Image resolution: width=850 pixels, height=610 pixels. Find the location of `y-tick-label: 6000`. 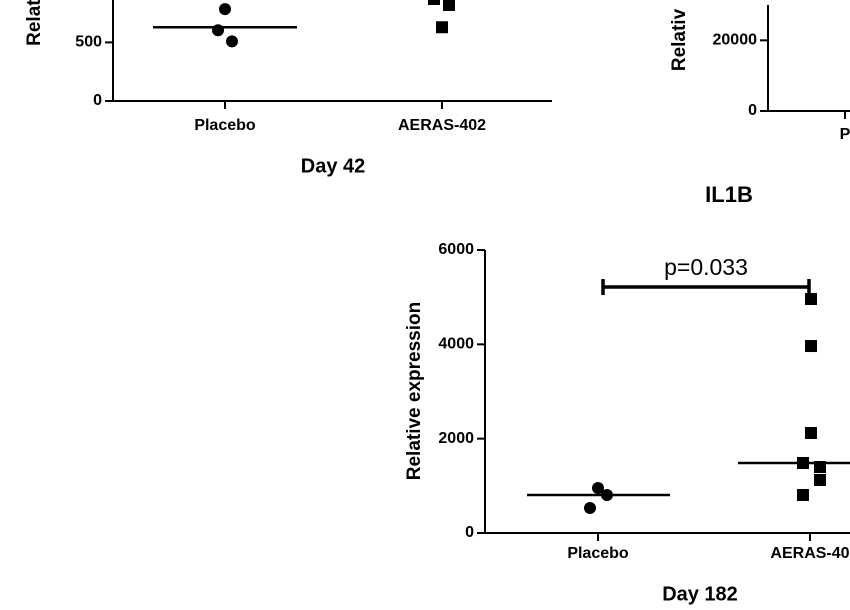

y-tick-label: 6000 is located at coordinates (456, 249).